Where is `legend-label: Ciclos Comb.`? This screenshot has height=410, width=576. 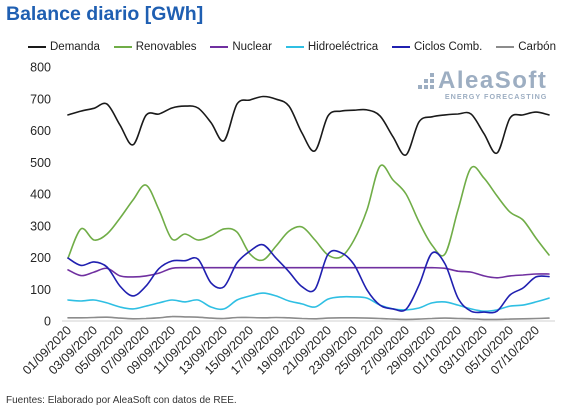
legend-label: Ciclos Comb. is located at coordinates (448, 47).